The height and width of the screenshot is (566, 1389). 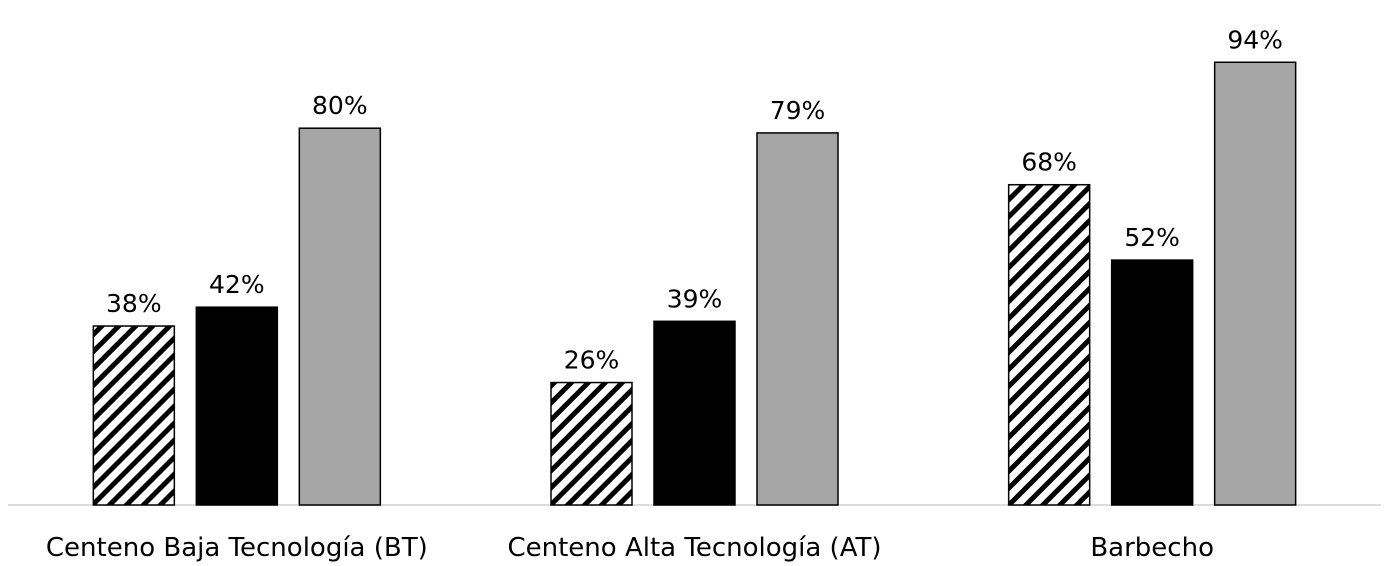 What do you see at coordinates (1152, 548) in the screenshot?
I see `x-tick-label: Barbecho` at bounding box center [1152, 548].